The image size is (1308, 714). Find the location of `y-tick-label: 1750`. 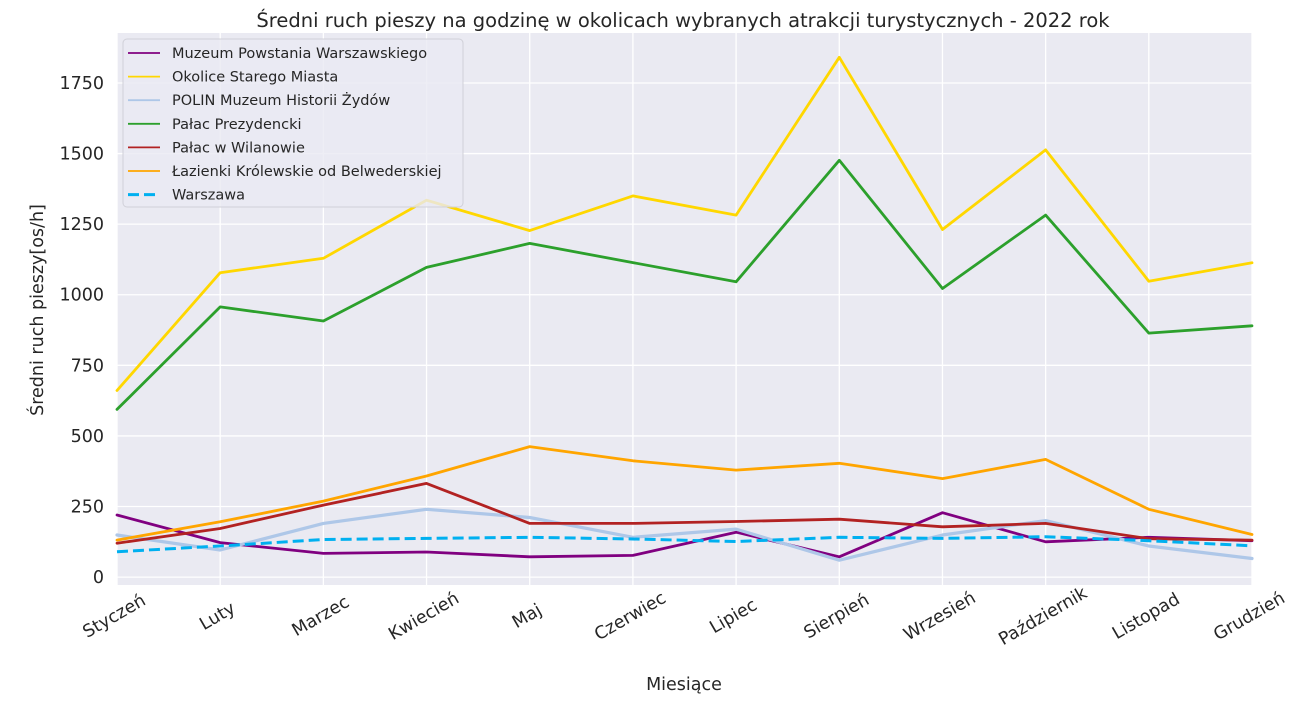

y-tick-label: 1750 is located at coordinates (81, 84).